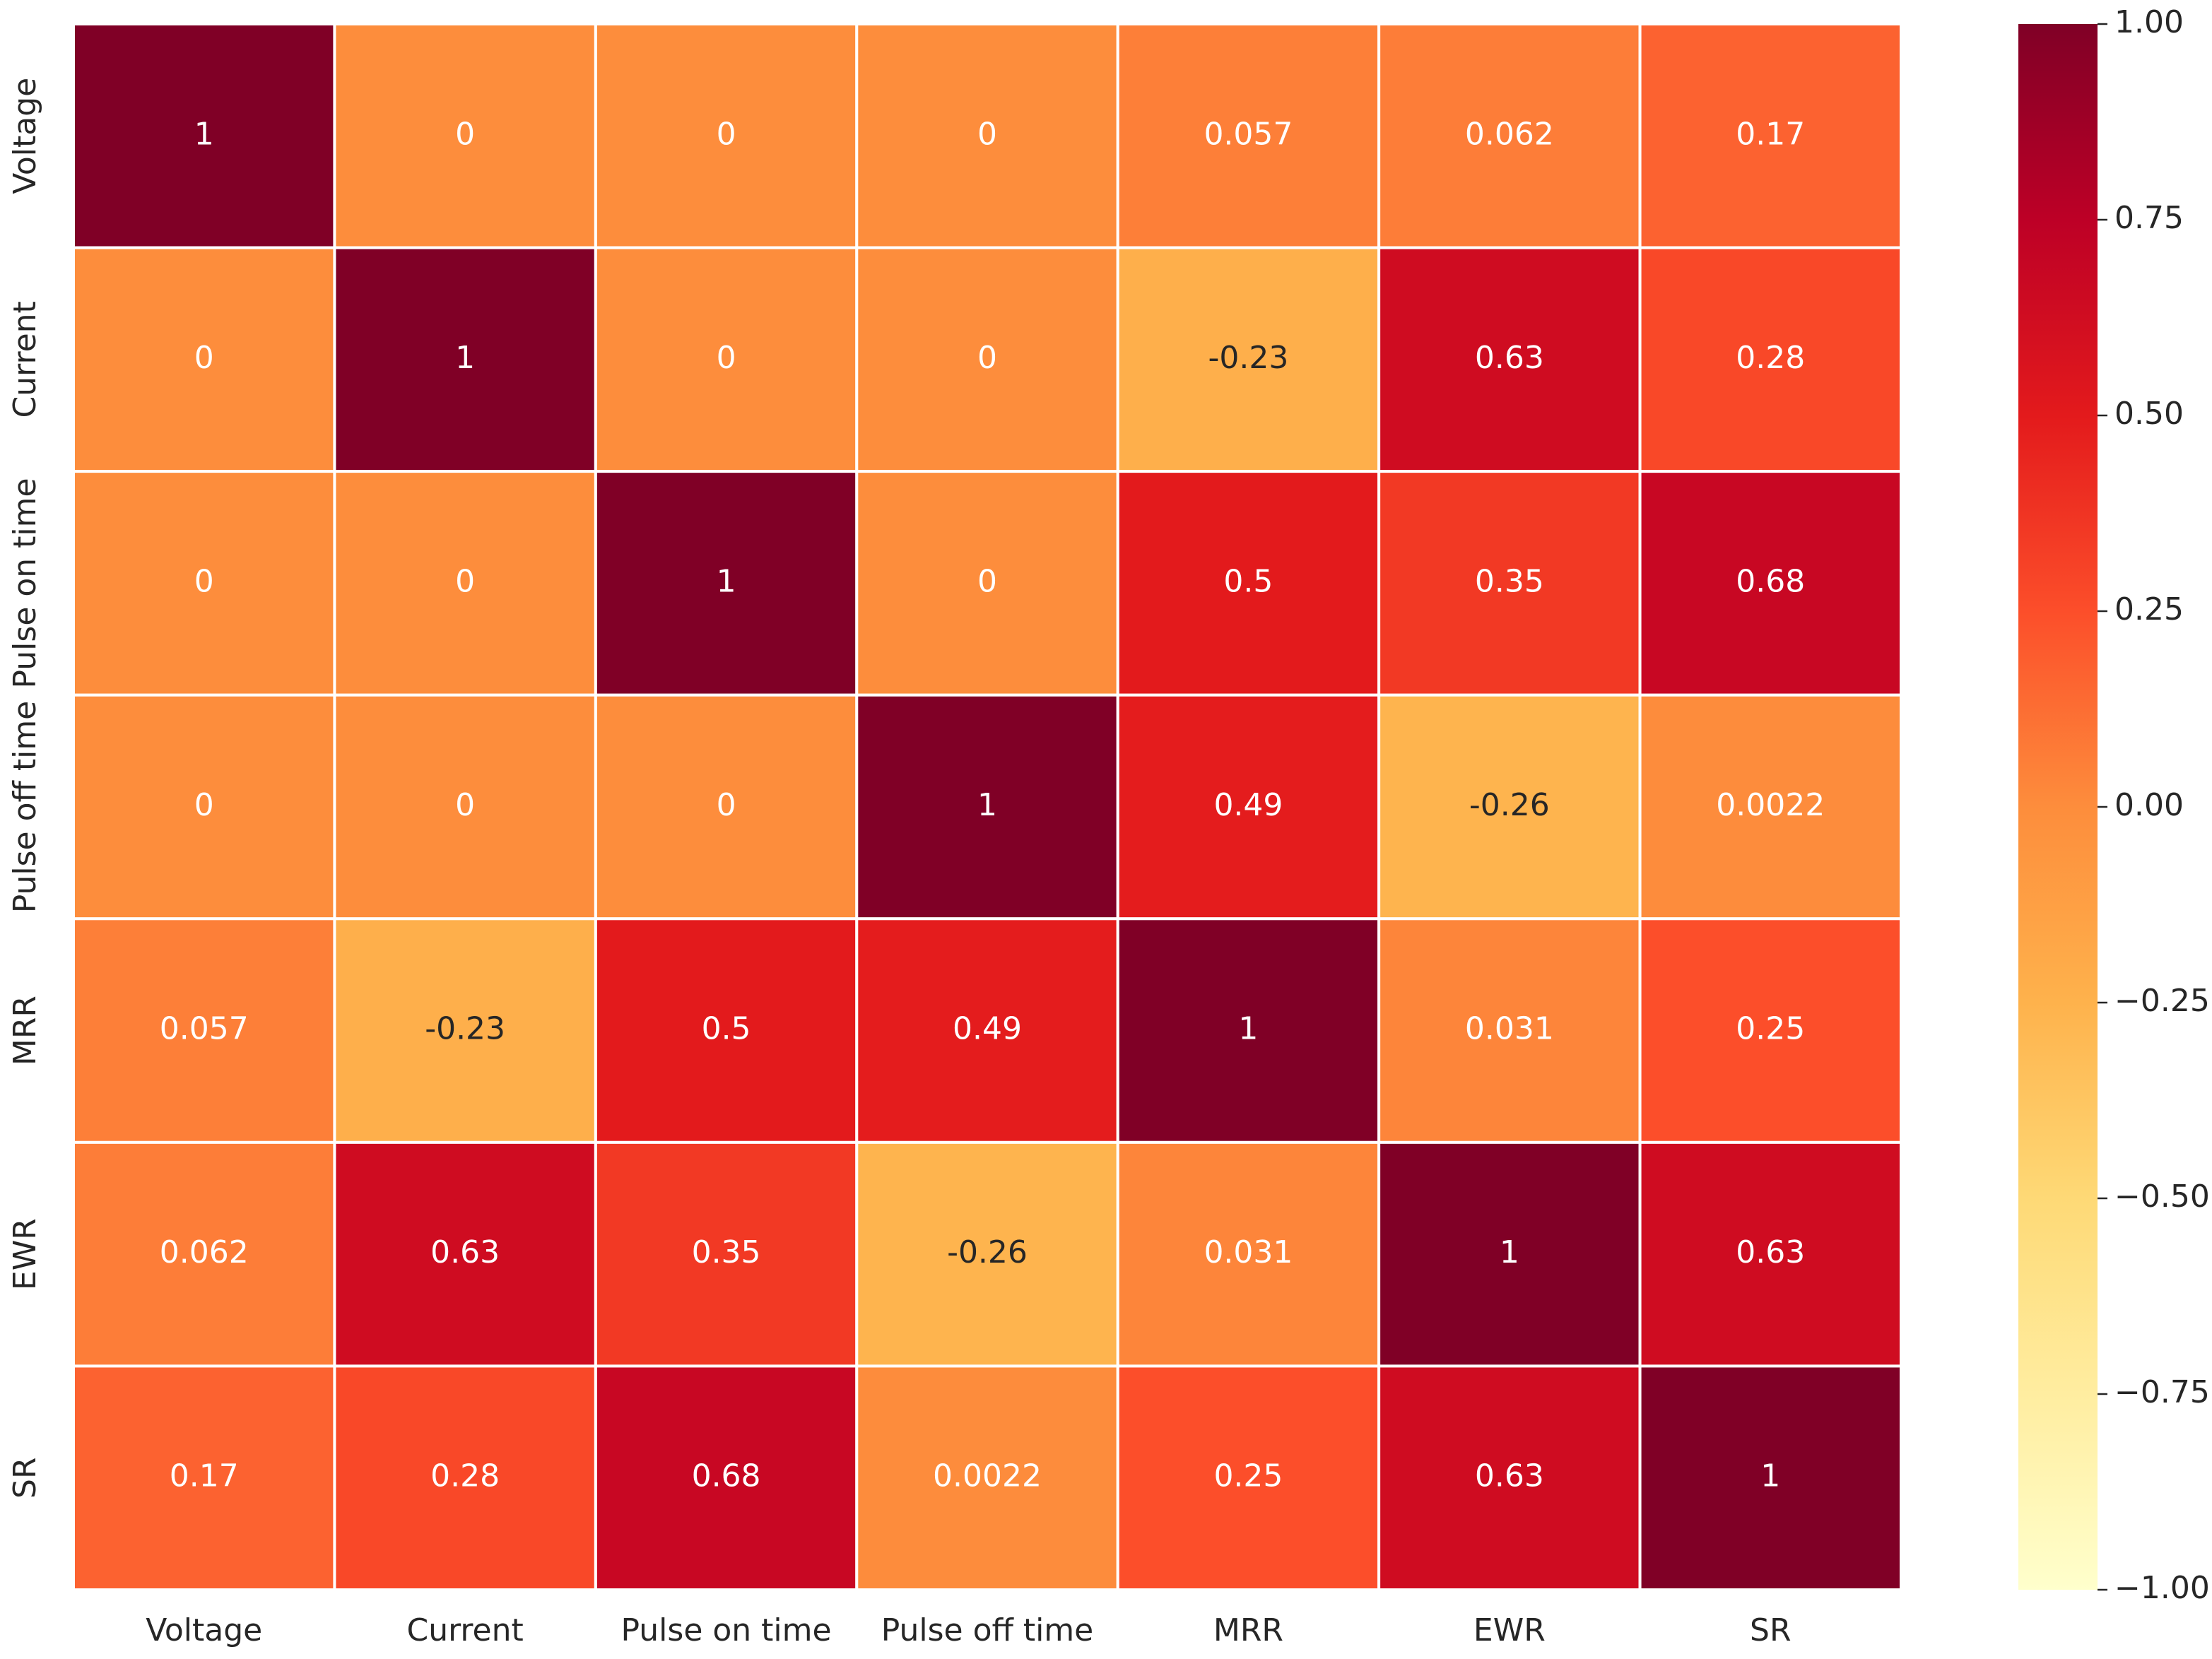 The image size is (2212, 1659). Describe the element at coordinates (25, 136) in the screenshot. I see `y-tick-label: Voltage` at that location.